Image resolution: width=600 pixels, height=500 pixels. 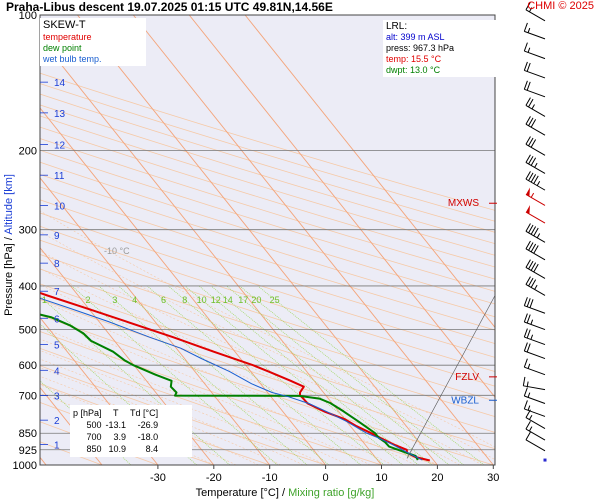 I want to click on mixing-ratio-label: 10, so click(x=202, y=300).